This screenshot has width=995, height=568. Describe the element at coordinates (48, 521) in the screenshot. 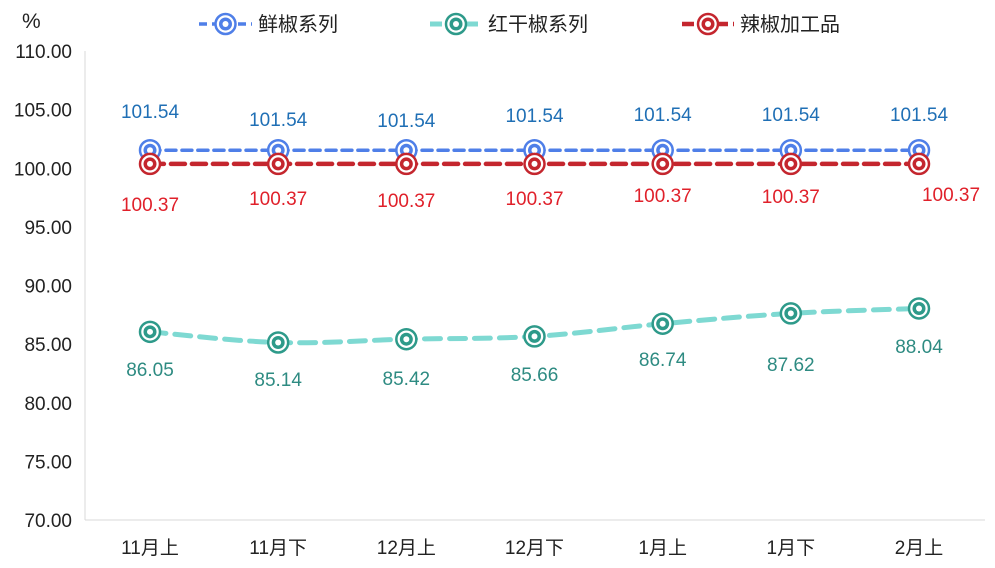

I see `y-tick-label: 70.00` at that location.